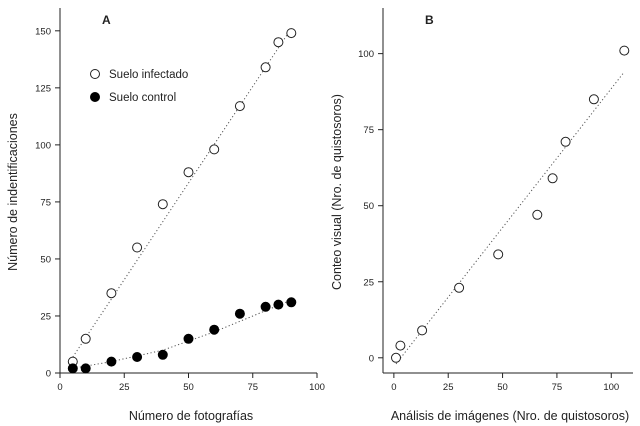  Describe the element at coordinates (557, 387) in the screenshot. I see `panel-b-x-tick-label: 75` at that location.